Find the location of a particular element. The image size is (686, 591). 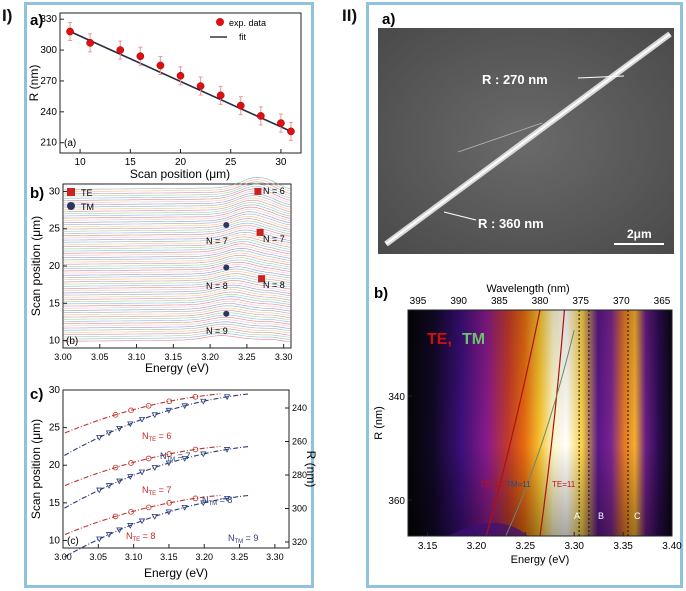

chart-ia-xlabel: Scan position (μm) is located at coordinates (180, 174).